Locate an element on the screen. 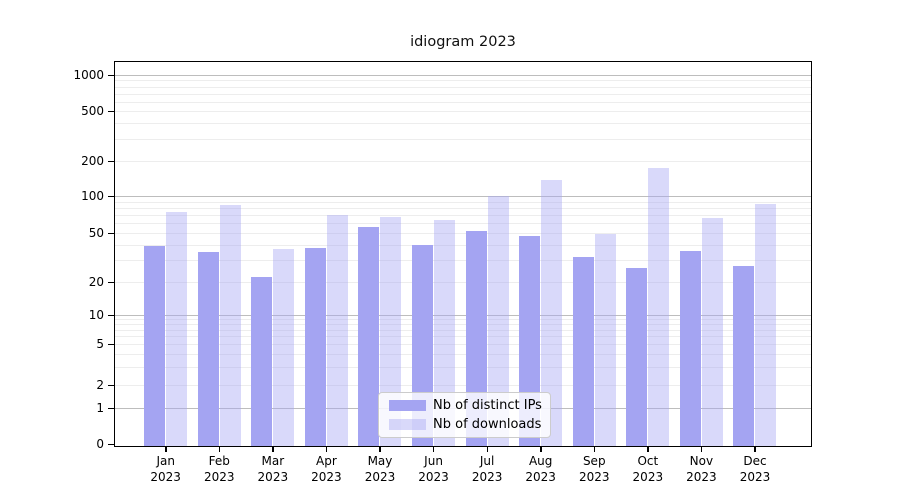 Image resolution: width=900 pixels, height=500 pixels. legend-label-ips: Nb of distinct IPs is located at coordinates (487, 405).